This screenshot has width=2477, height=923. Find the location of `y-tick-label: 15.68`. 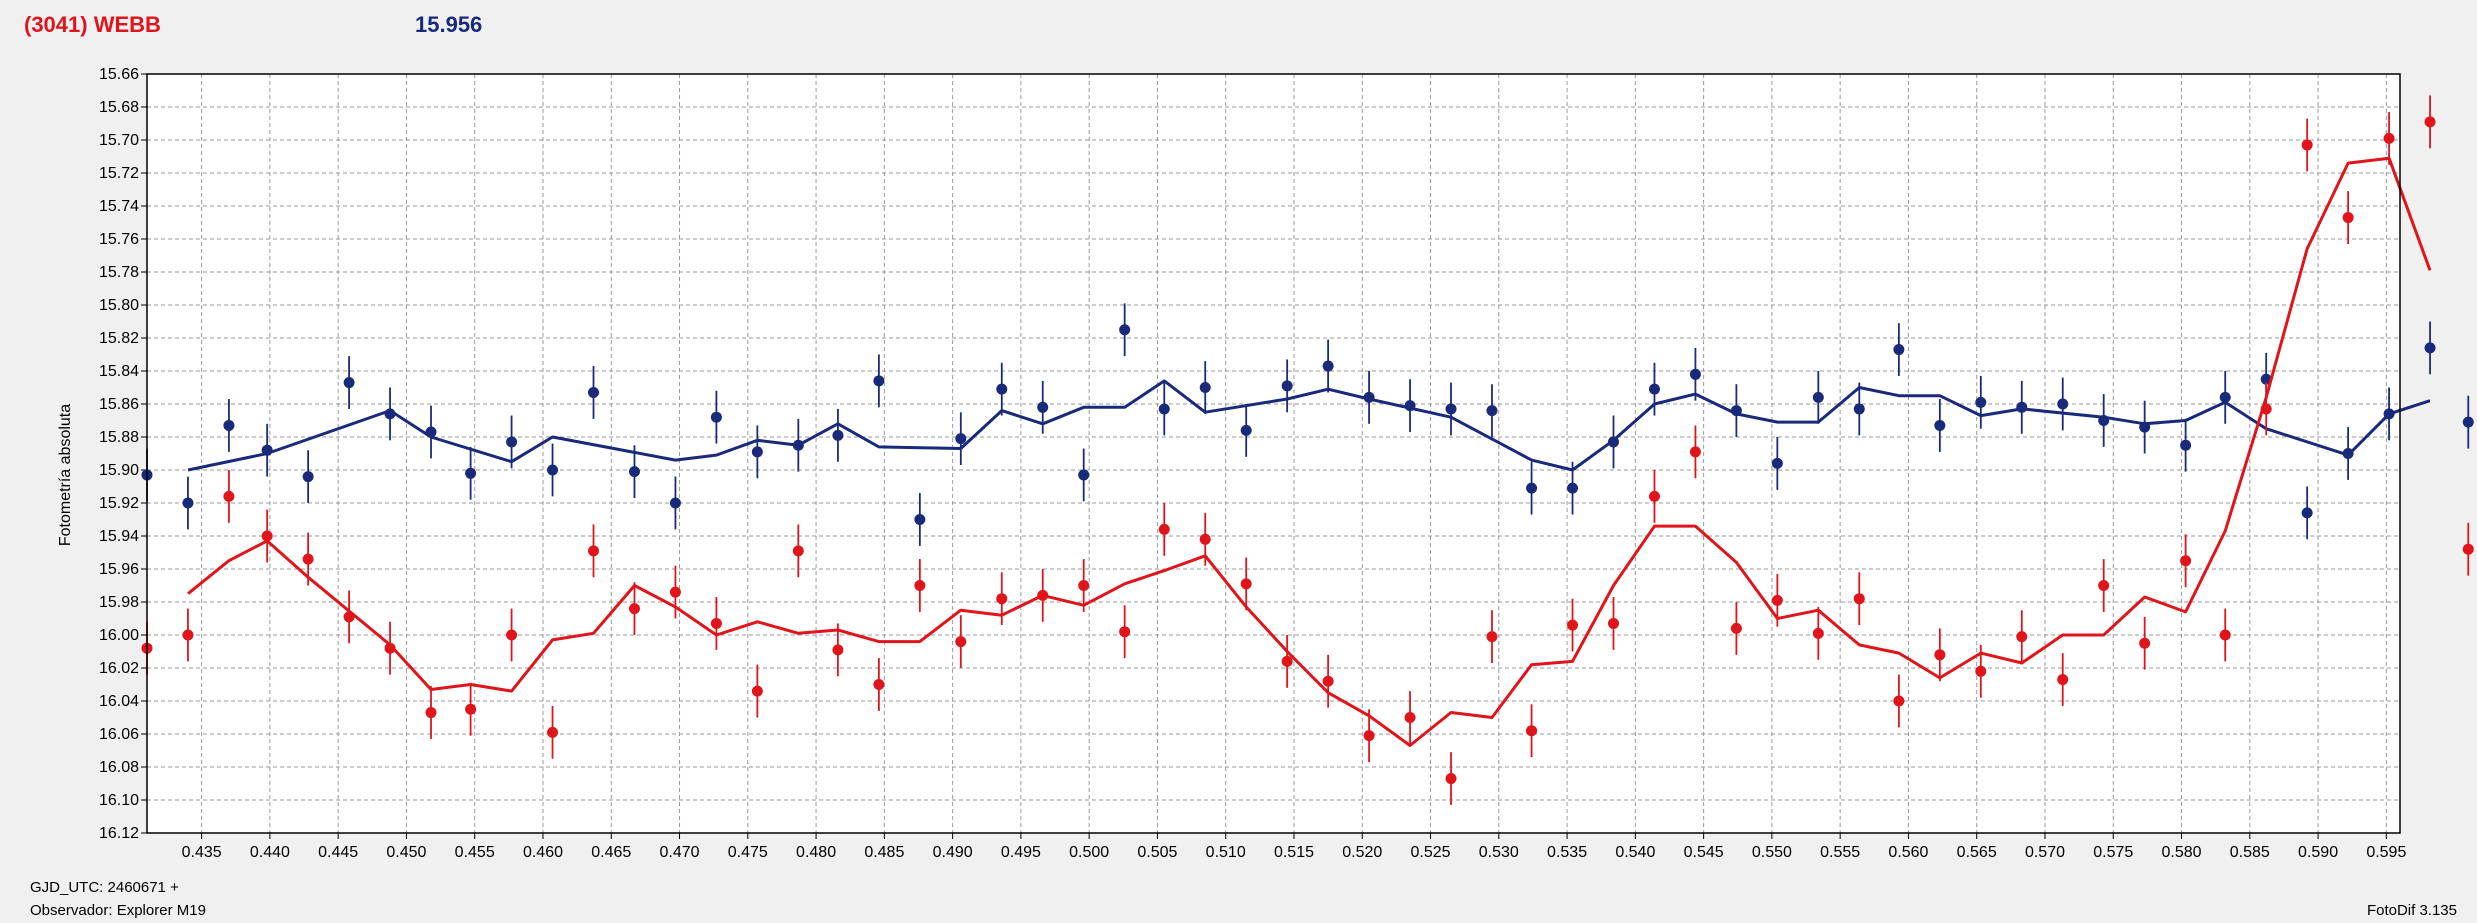

y-tick-label: 15.68 is located at coordinates (119, 107).